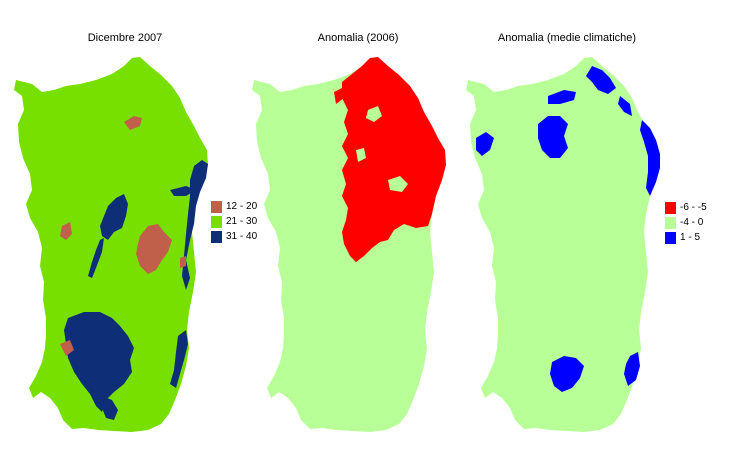  What do you see at coordinates (625, 106) in the screenshot?
I see `region-anomaly-1-5-north-east` at bounding box center [625, 106].